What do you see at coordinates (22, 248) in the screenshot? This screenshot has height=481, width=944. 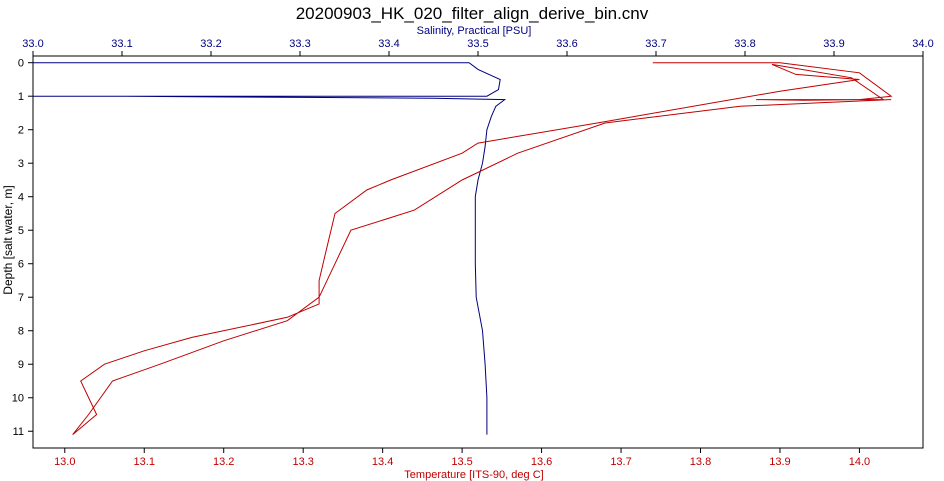 I see `y-axis: 0 1 2 3 4 5 6 7 8 9 10 11` at bounding box center [22, 248].